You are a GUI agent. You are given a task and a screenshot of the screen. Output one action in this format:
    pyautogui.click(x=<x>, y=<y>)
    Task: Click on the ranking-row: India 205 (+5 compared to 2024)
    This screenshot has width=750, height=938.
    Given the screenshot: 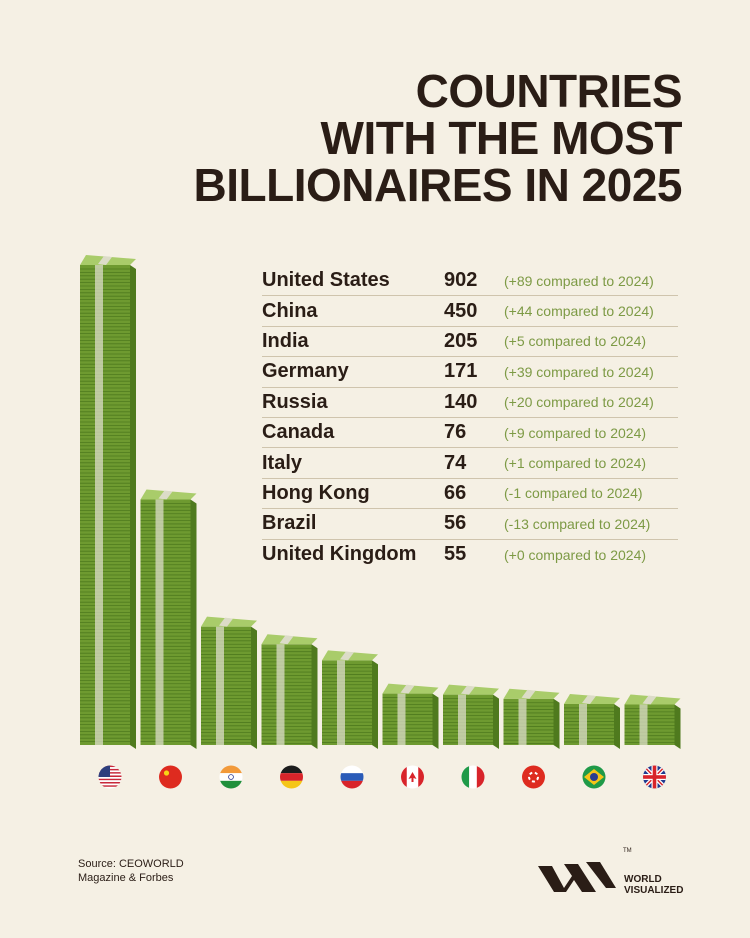 What is the action you would take?
    pyautogui.click(x=470, y=342)
    